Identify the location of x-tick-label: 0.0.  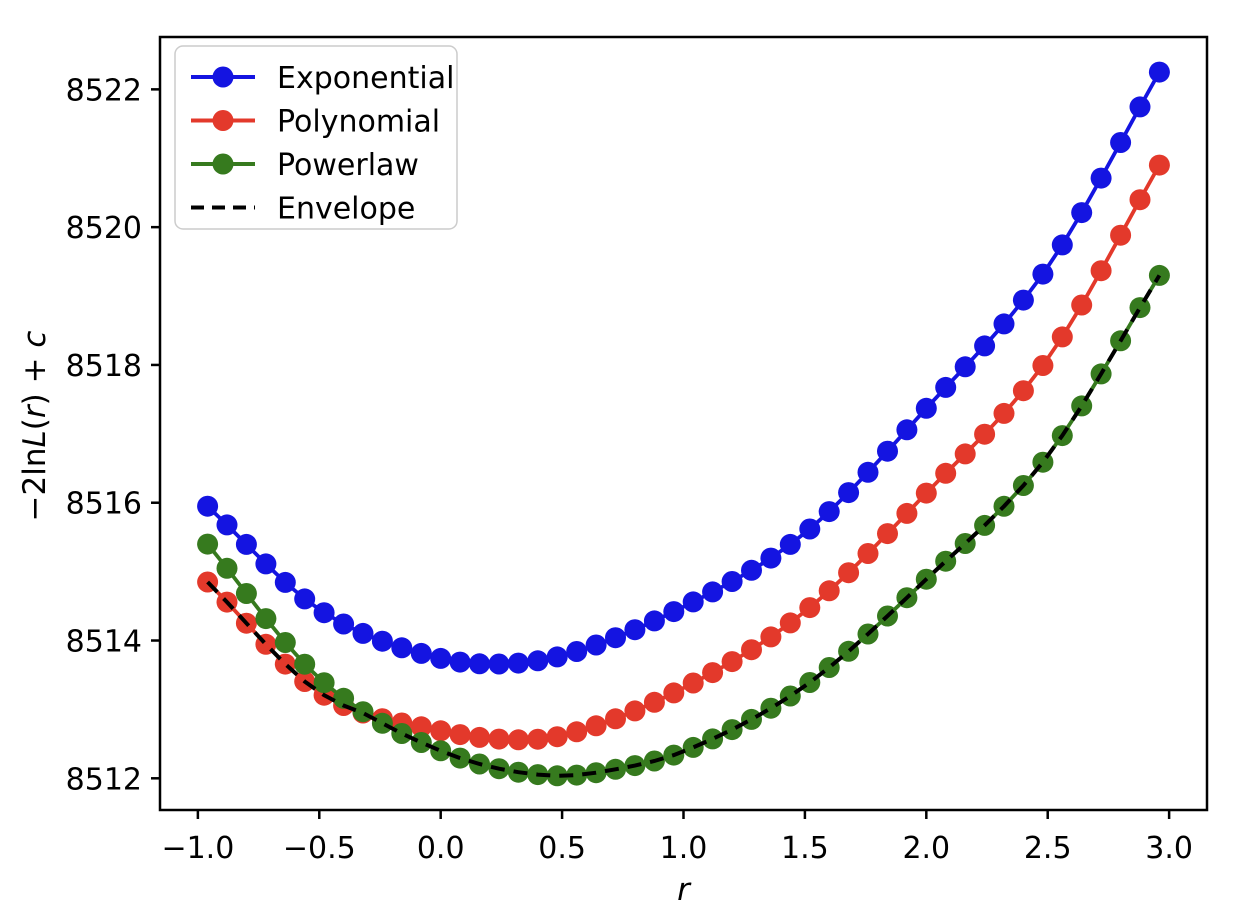
(441, 848).